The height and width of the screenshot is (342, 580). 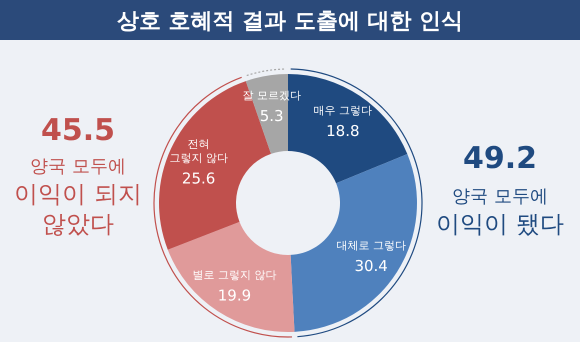 What do you see at coordinates (78, 197) in the screenshot?
I see `text: 양국 모두에 이익이 되지 않았다` at bounding box center [78, 197].